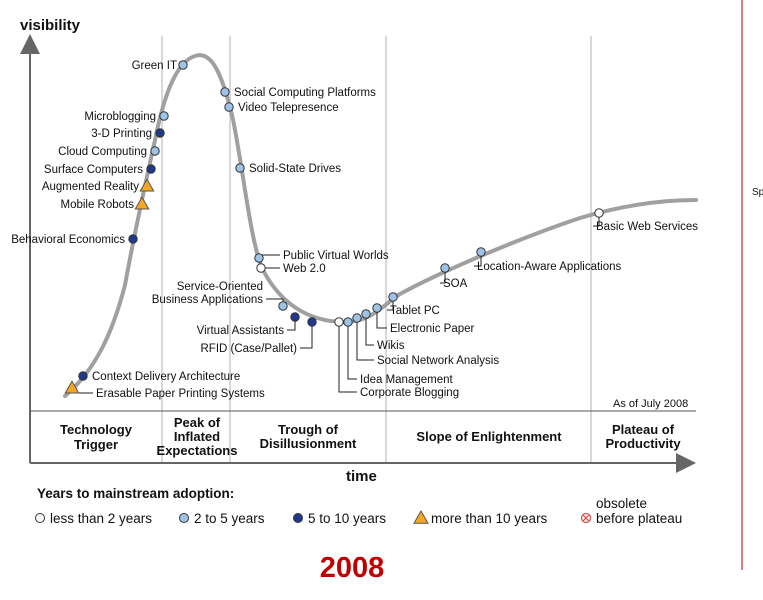  Describe the element at coordinates (147, 185) in the screenshot. I see `marker-augmented-reality` at that location.